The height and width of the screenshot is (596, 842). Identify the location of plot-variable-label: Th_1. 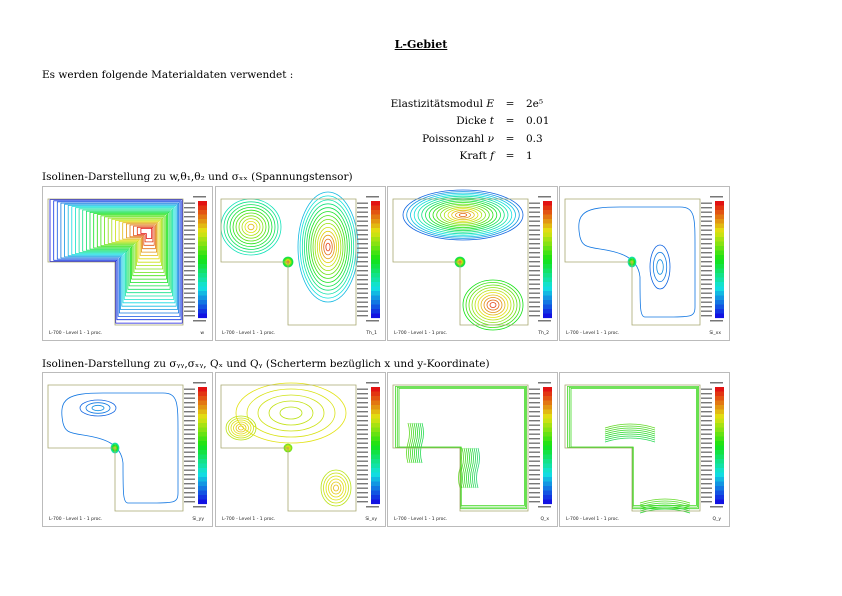
(371, 333).